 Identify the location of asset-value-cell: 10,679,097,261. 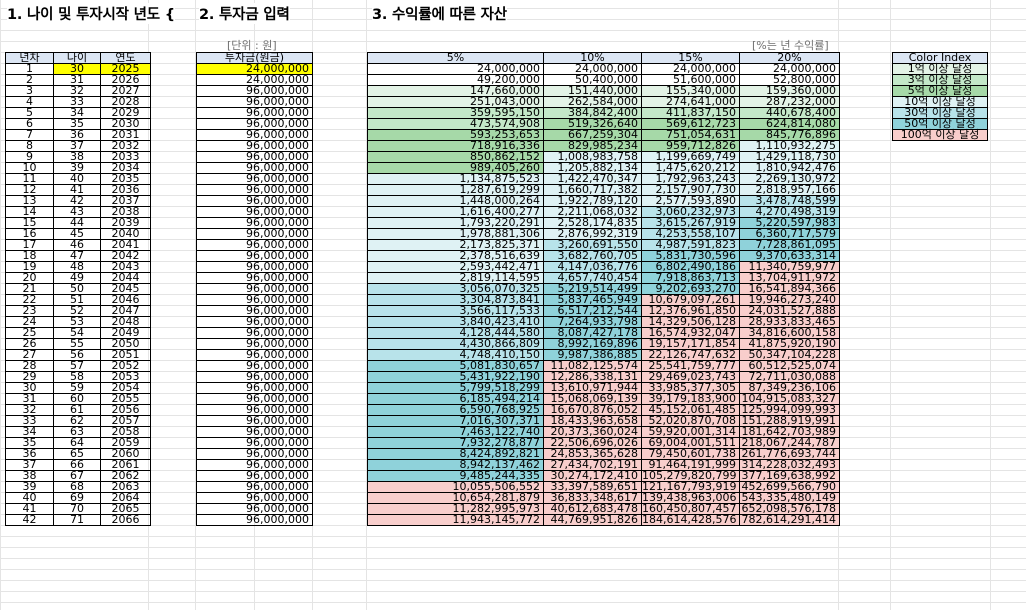
(690, 300).